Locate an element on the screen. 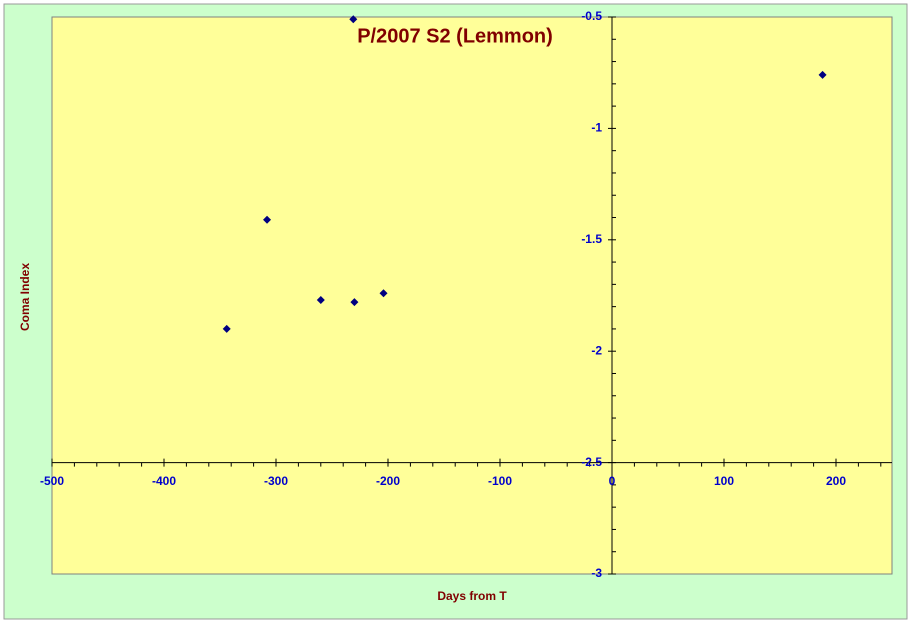 This screenshot has width=911, height=623. y-tick-label: -0.5 is located at coordinates (591, 16).